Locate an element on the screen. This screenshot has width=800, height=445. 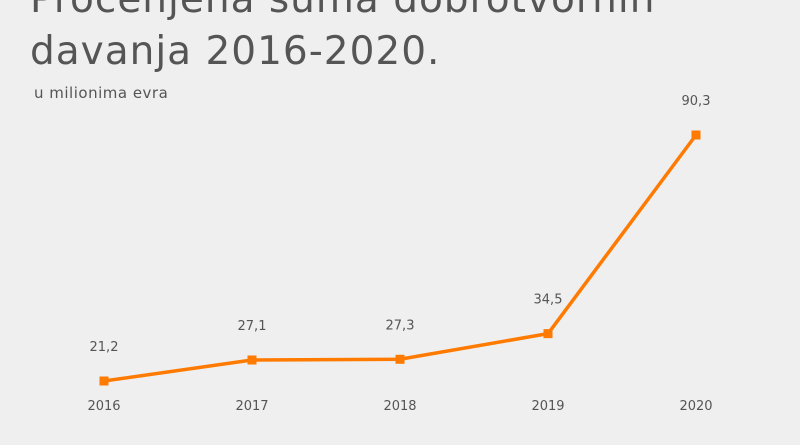
data-point-2020 is located at coordinates (696, 135).